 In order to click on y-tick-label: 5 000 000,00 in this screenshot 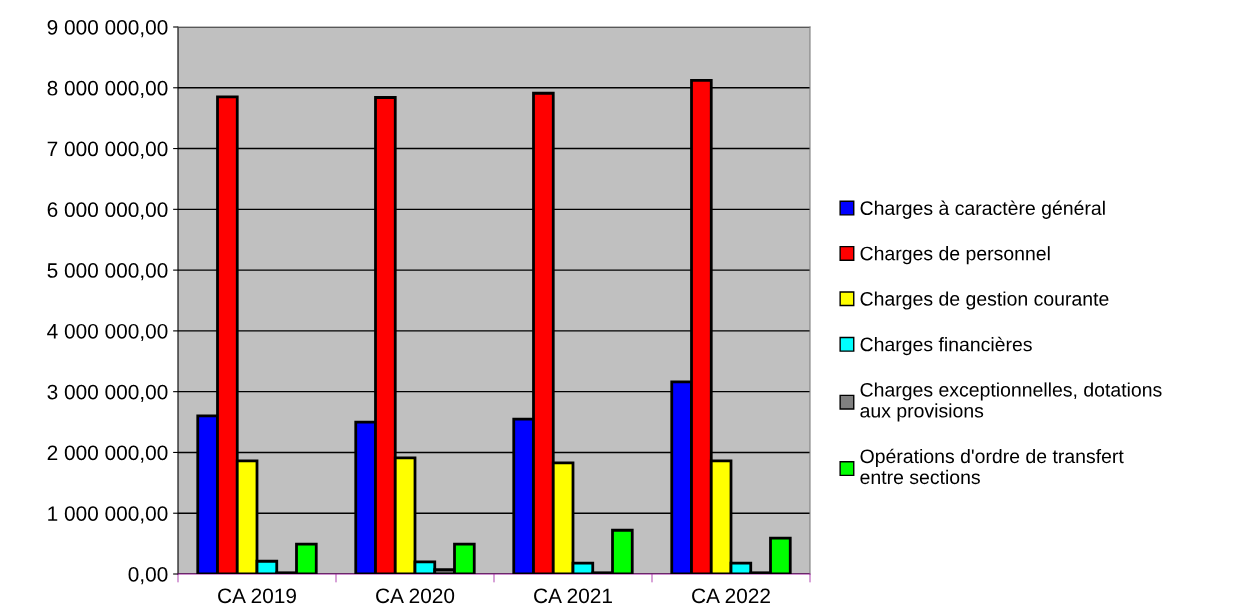, I will do `click(107, 272)`.